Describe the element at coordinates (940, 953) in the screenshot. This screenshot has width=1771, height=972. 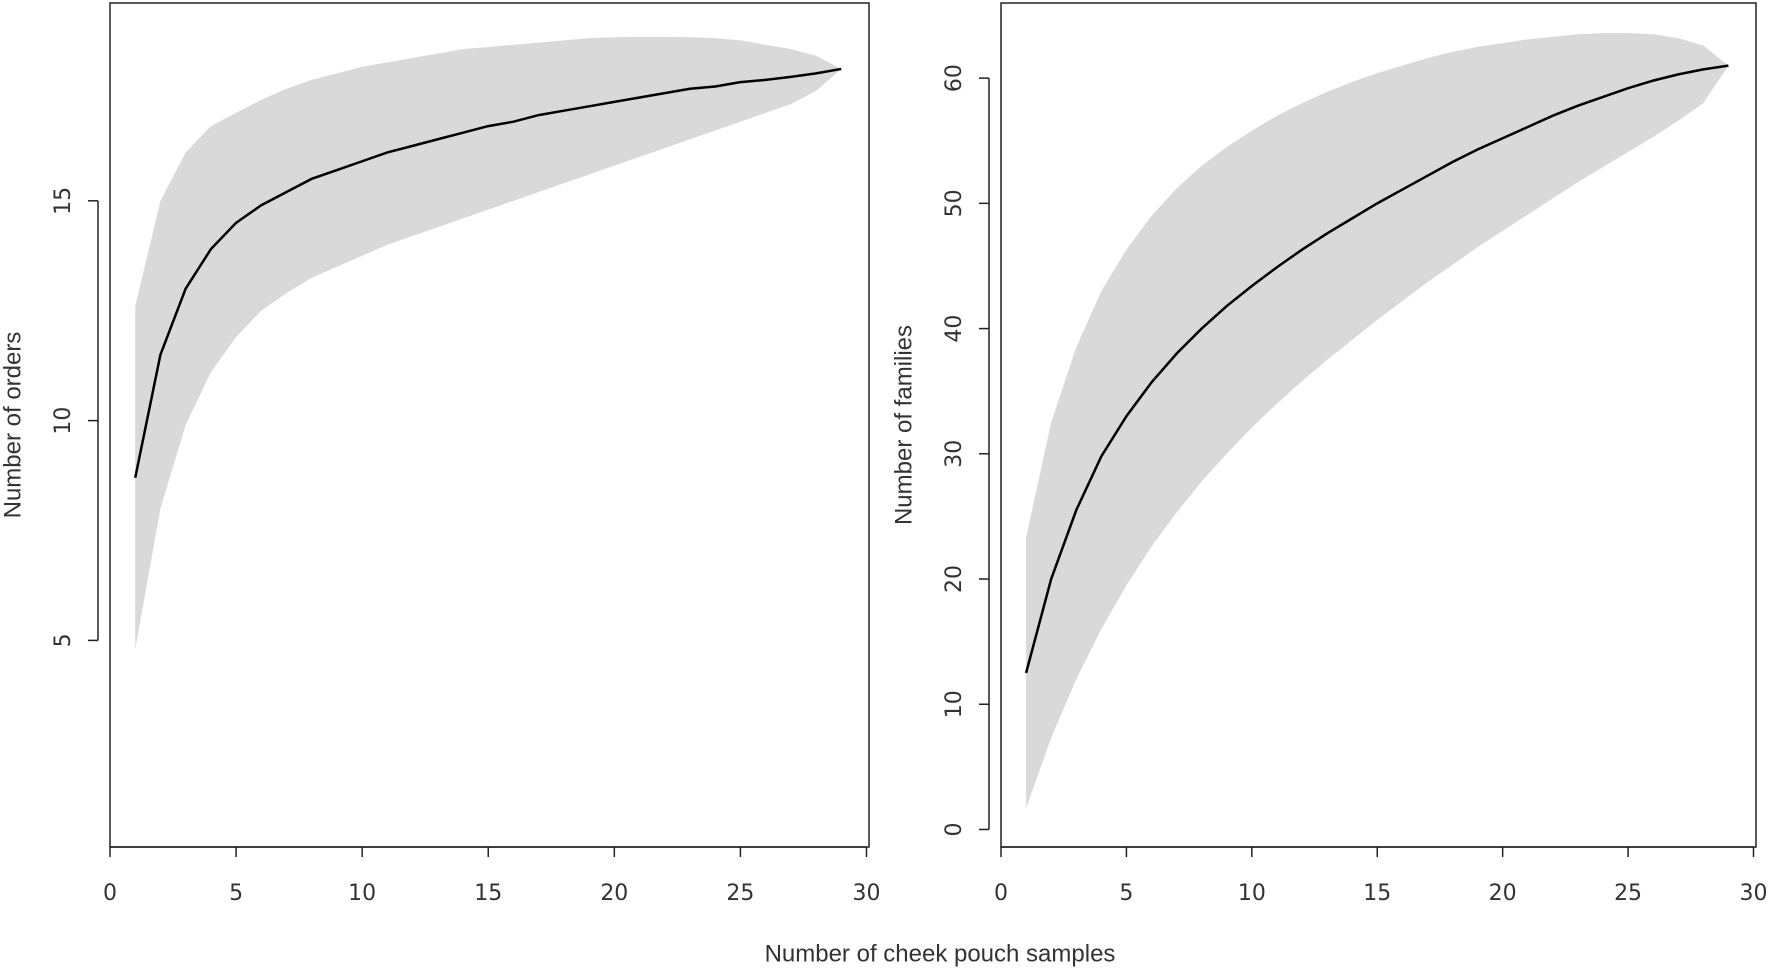
I see `x-axis-label: Number of cheek pouch samples` at that location.